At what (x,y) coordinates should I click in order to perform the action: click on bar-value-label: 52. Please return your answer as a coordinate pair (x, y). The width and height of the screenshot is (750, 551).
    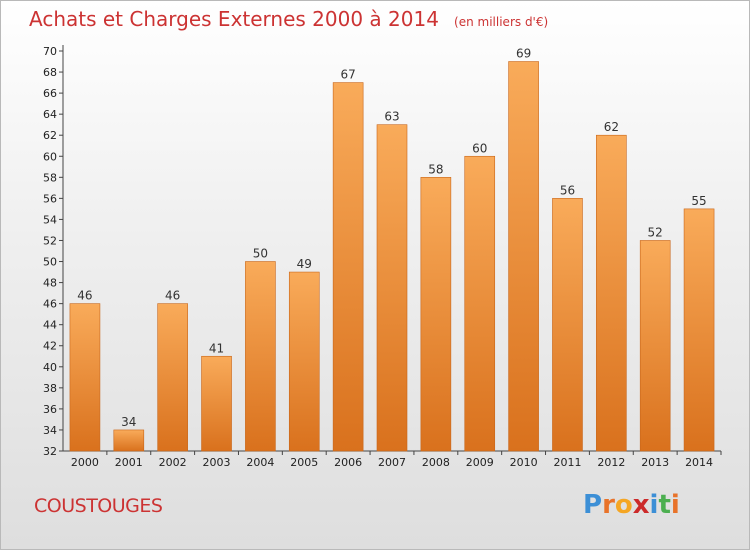
    Looking at the image, I should click on (655, 232).